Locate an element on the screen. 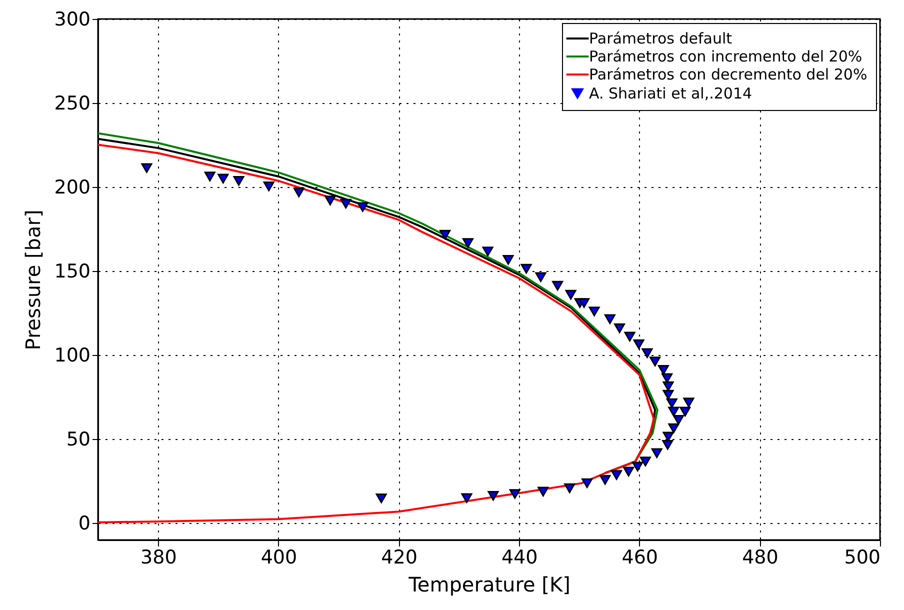 The width and height of the screenshot is (904, 610). y-tick-label: 250 is located at coordinates (72, 103).